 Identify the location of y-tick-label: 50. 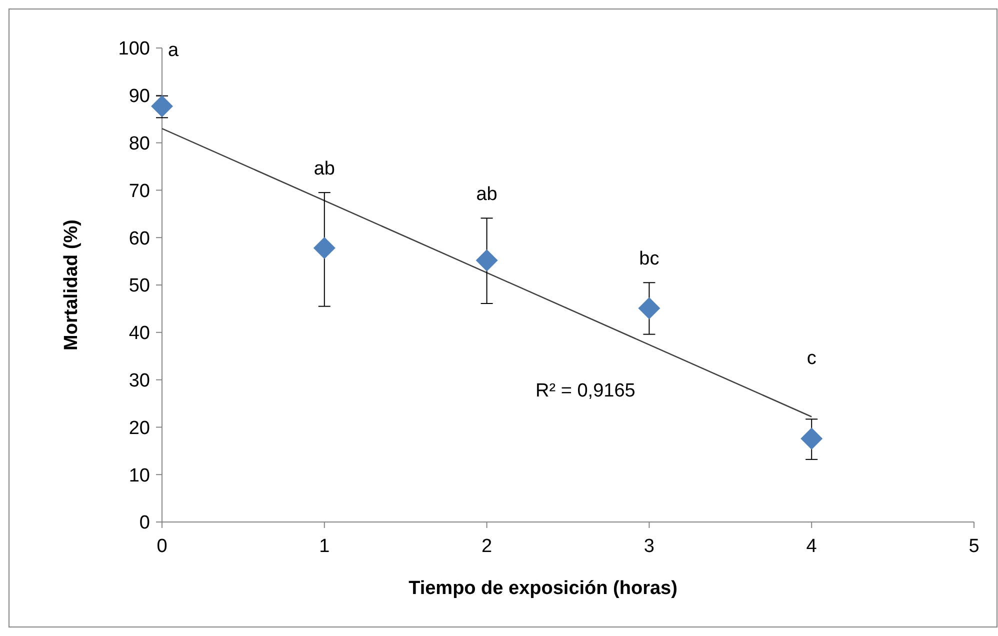
(139, 286).